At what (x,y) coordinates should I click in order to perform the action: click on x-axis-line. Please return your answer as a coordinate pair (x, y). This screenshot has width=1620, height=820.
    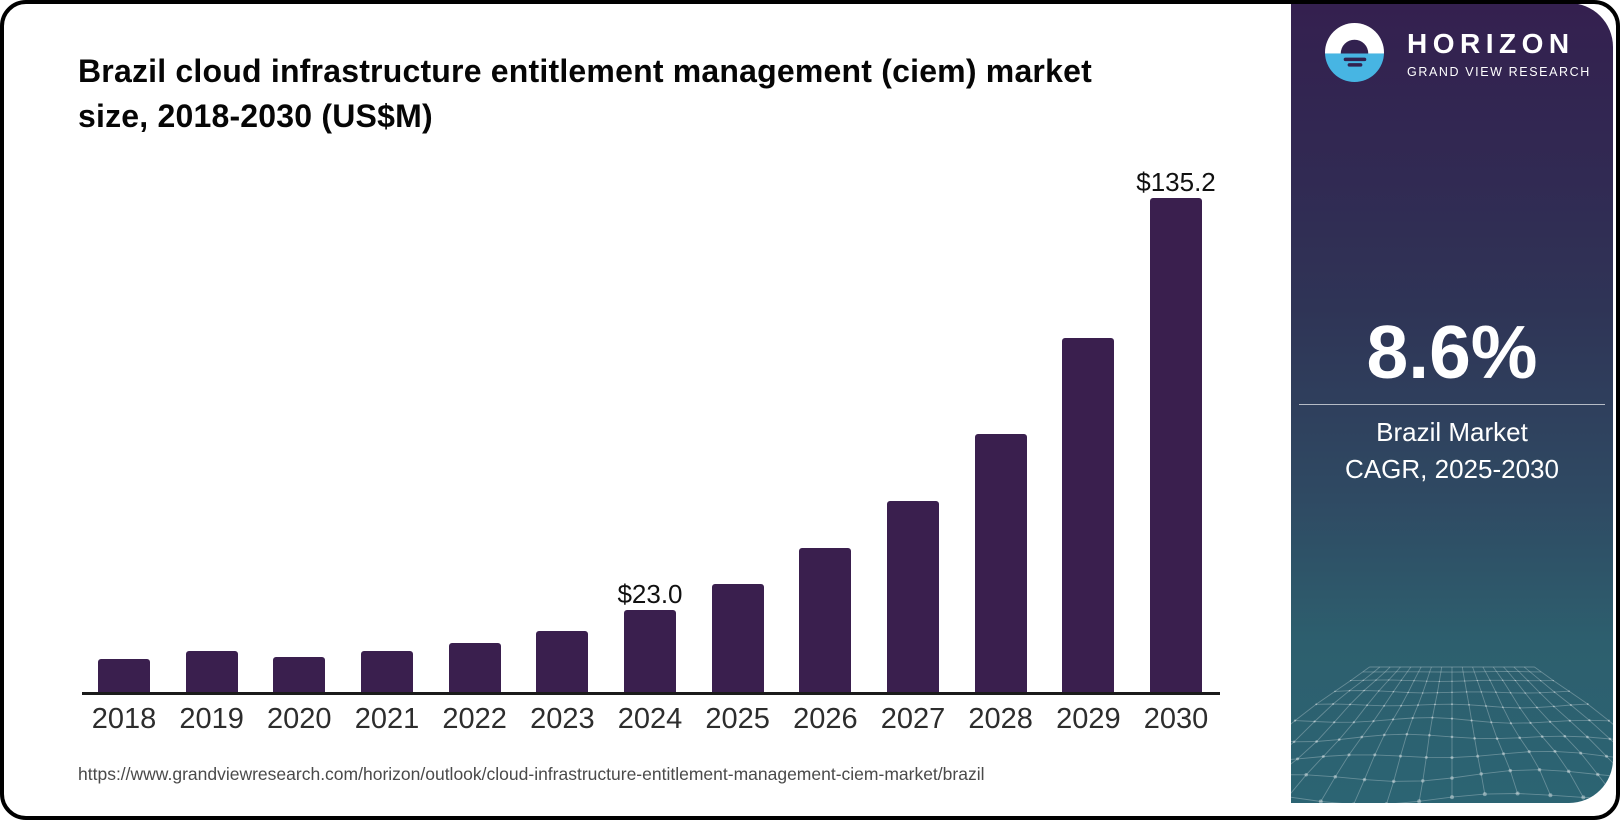
    Looking at the image, I should click on (651, 693).